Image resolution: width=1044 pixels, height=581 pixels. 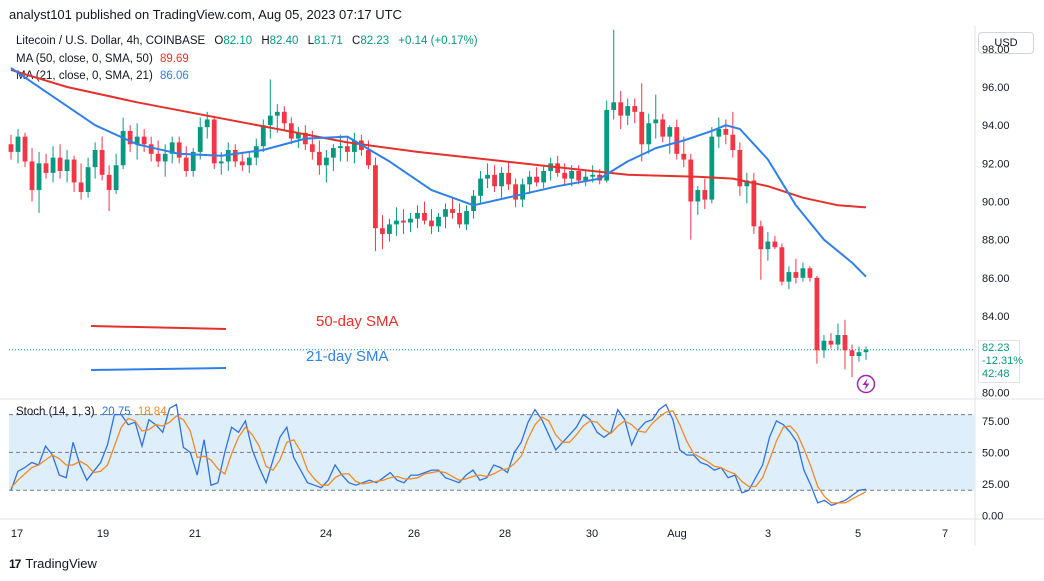 What do you see at coordinates (866, 384) in the screenshot?
I see `lightning-icon` at bounding box center [866, 384].